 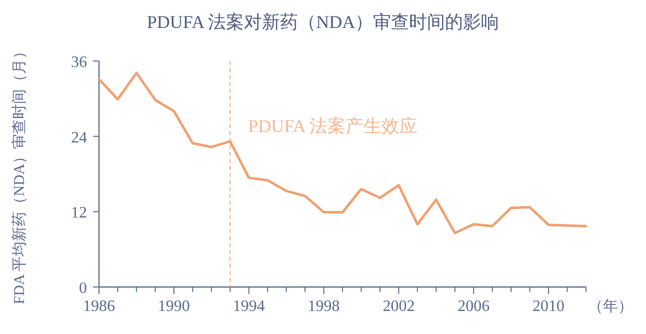 I want to click on y-tick-label: 0, so click(x=83, y=288).